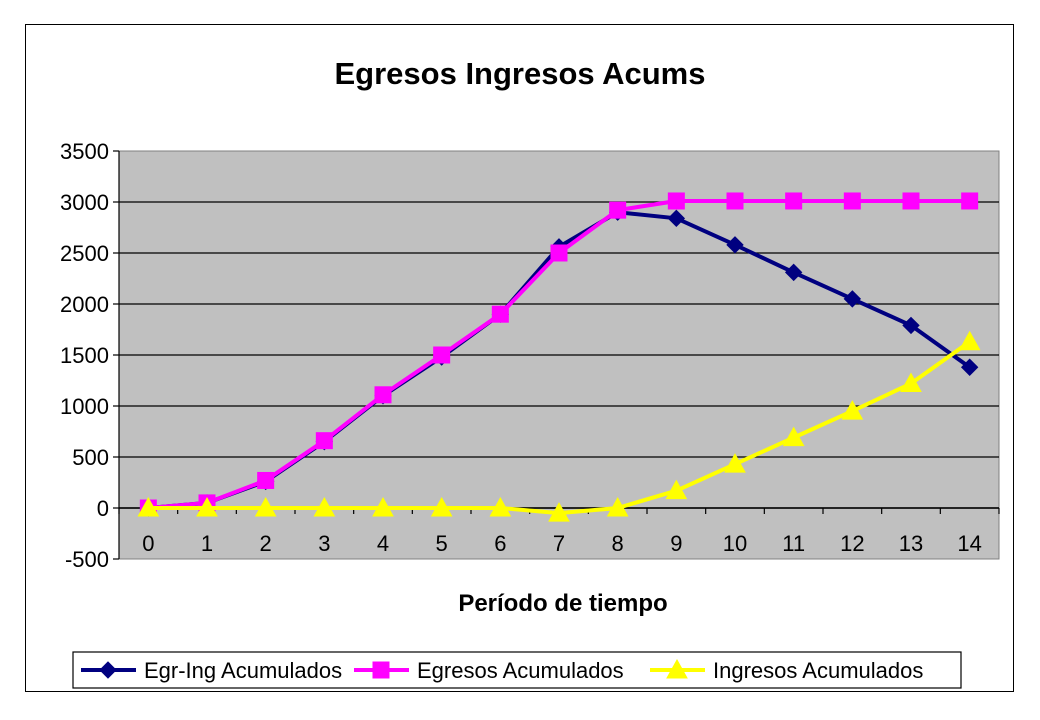 This screenshot has width=1040, height=720. I want to click on legend-label-2: Egresos Acumulados, so click(520, 670).